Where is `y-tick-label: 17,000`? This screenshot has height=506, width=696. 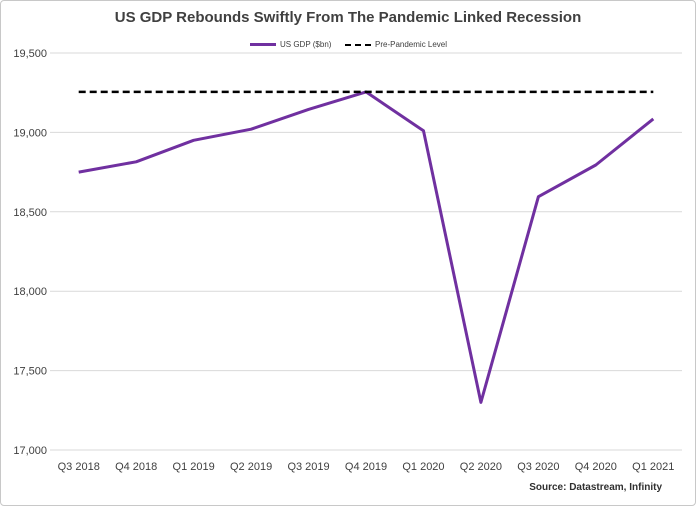 y-tick-label: 17,000 is located at coordinates (30, 451).